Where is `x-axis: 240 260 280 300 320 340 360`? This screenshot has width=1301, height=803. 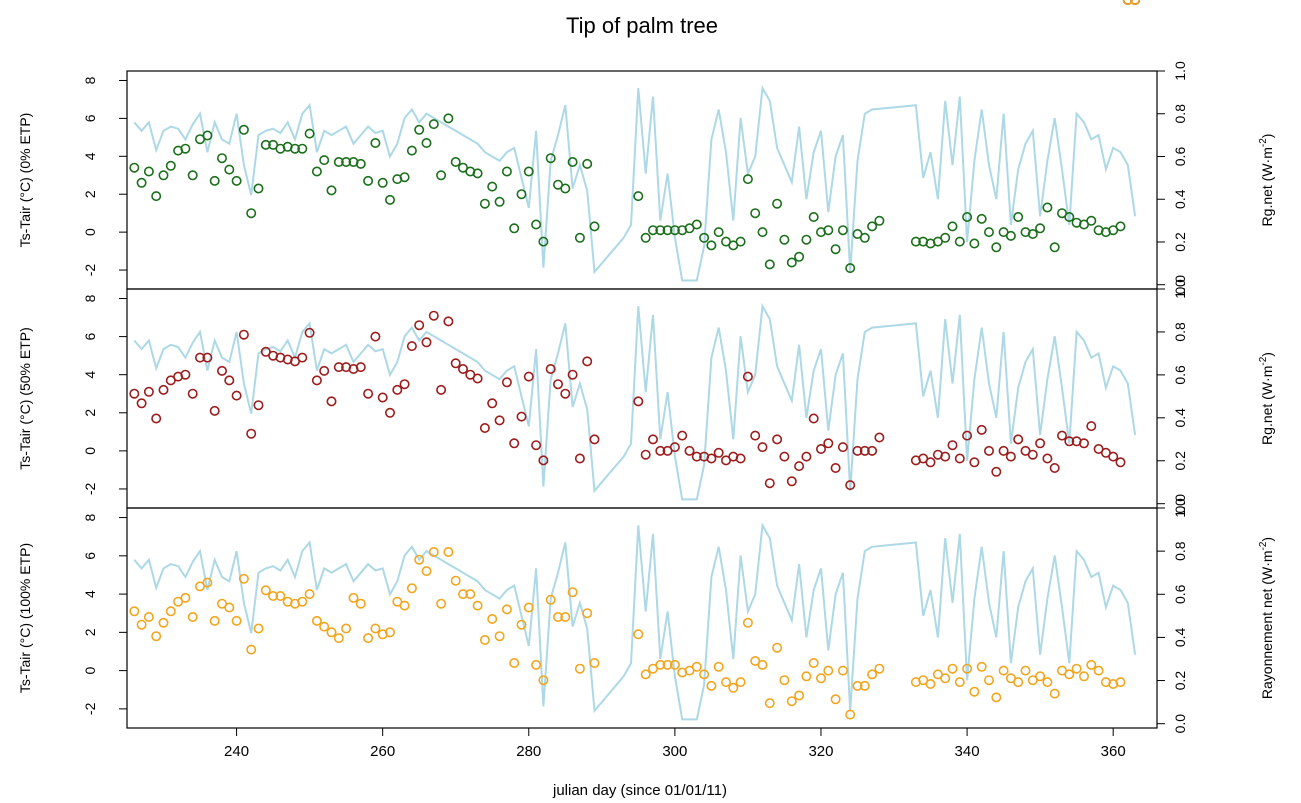 x-axis: 240 260 280 300 320 340 360 is located at coordinates (675, 744).